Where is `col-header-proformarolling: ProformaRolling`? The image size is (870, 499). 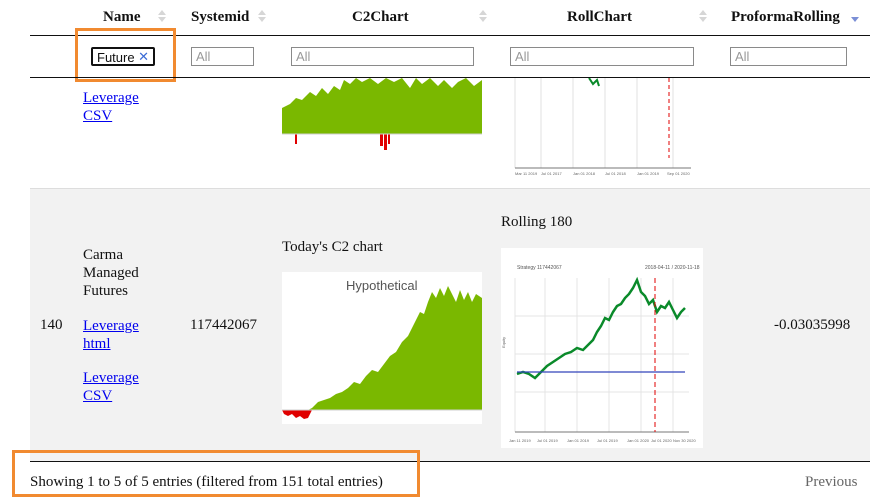
col-header-proformarolling: ProformaRolling is located at coordinates (785, 17).